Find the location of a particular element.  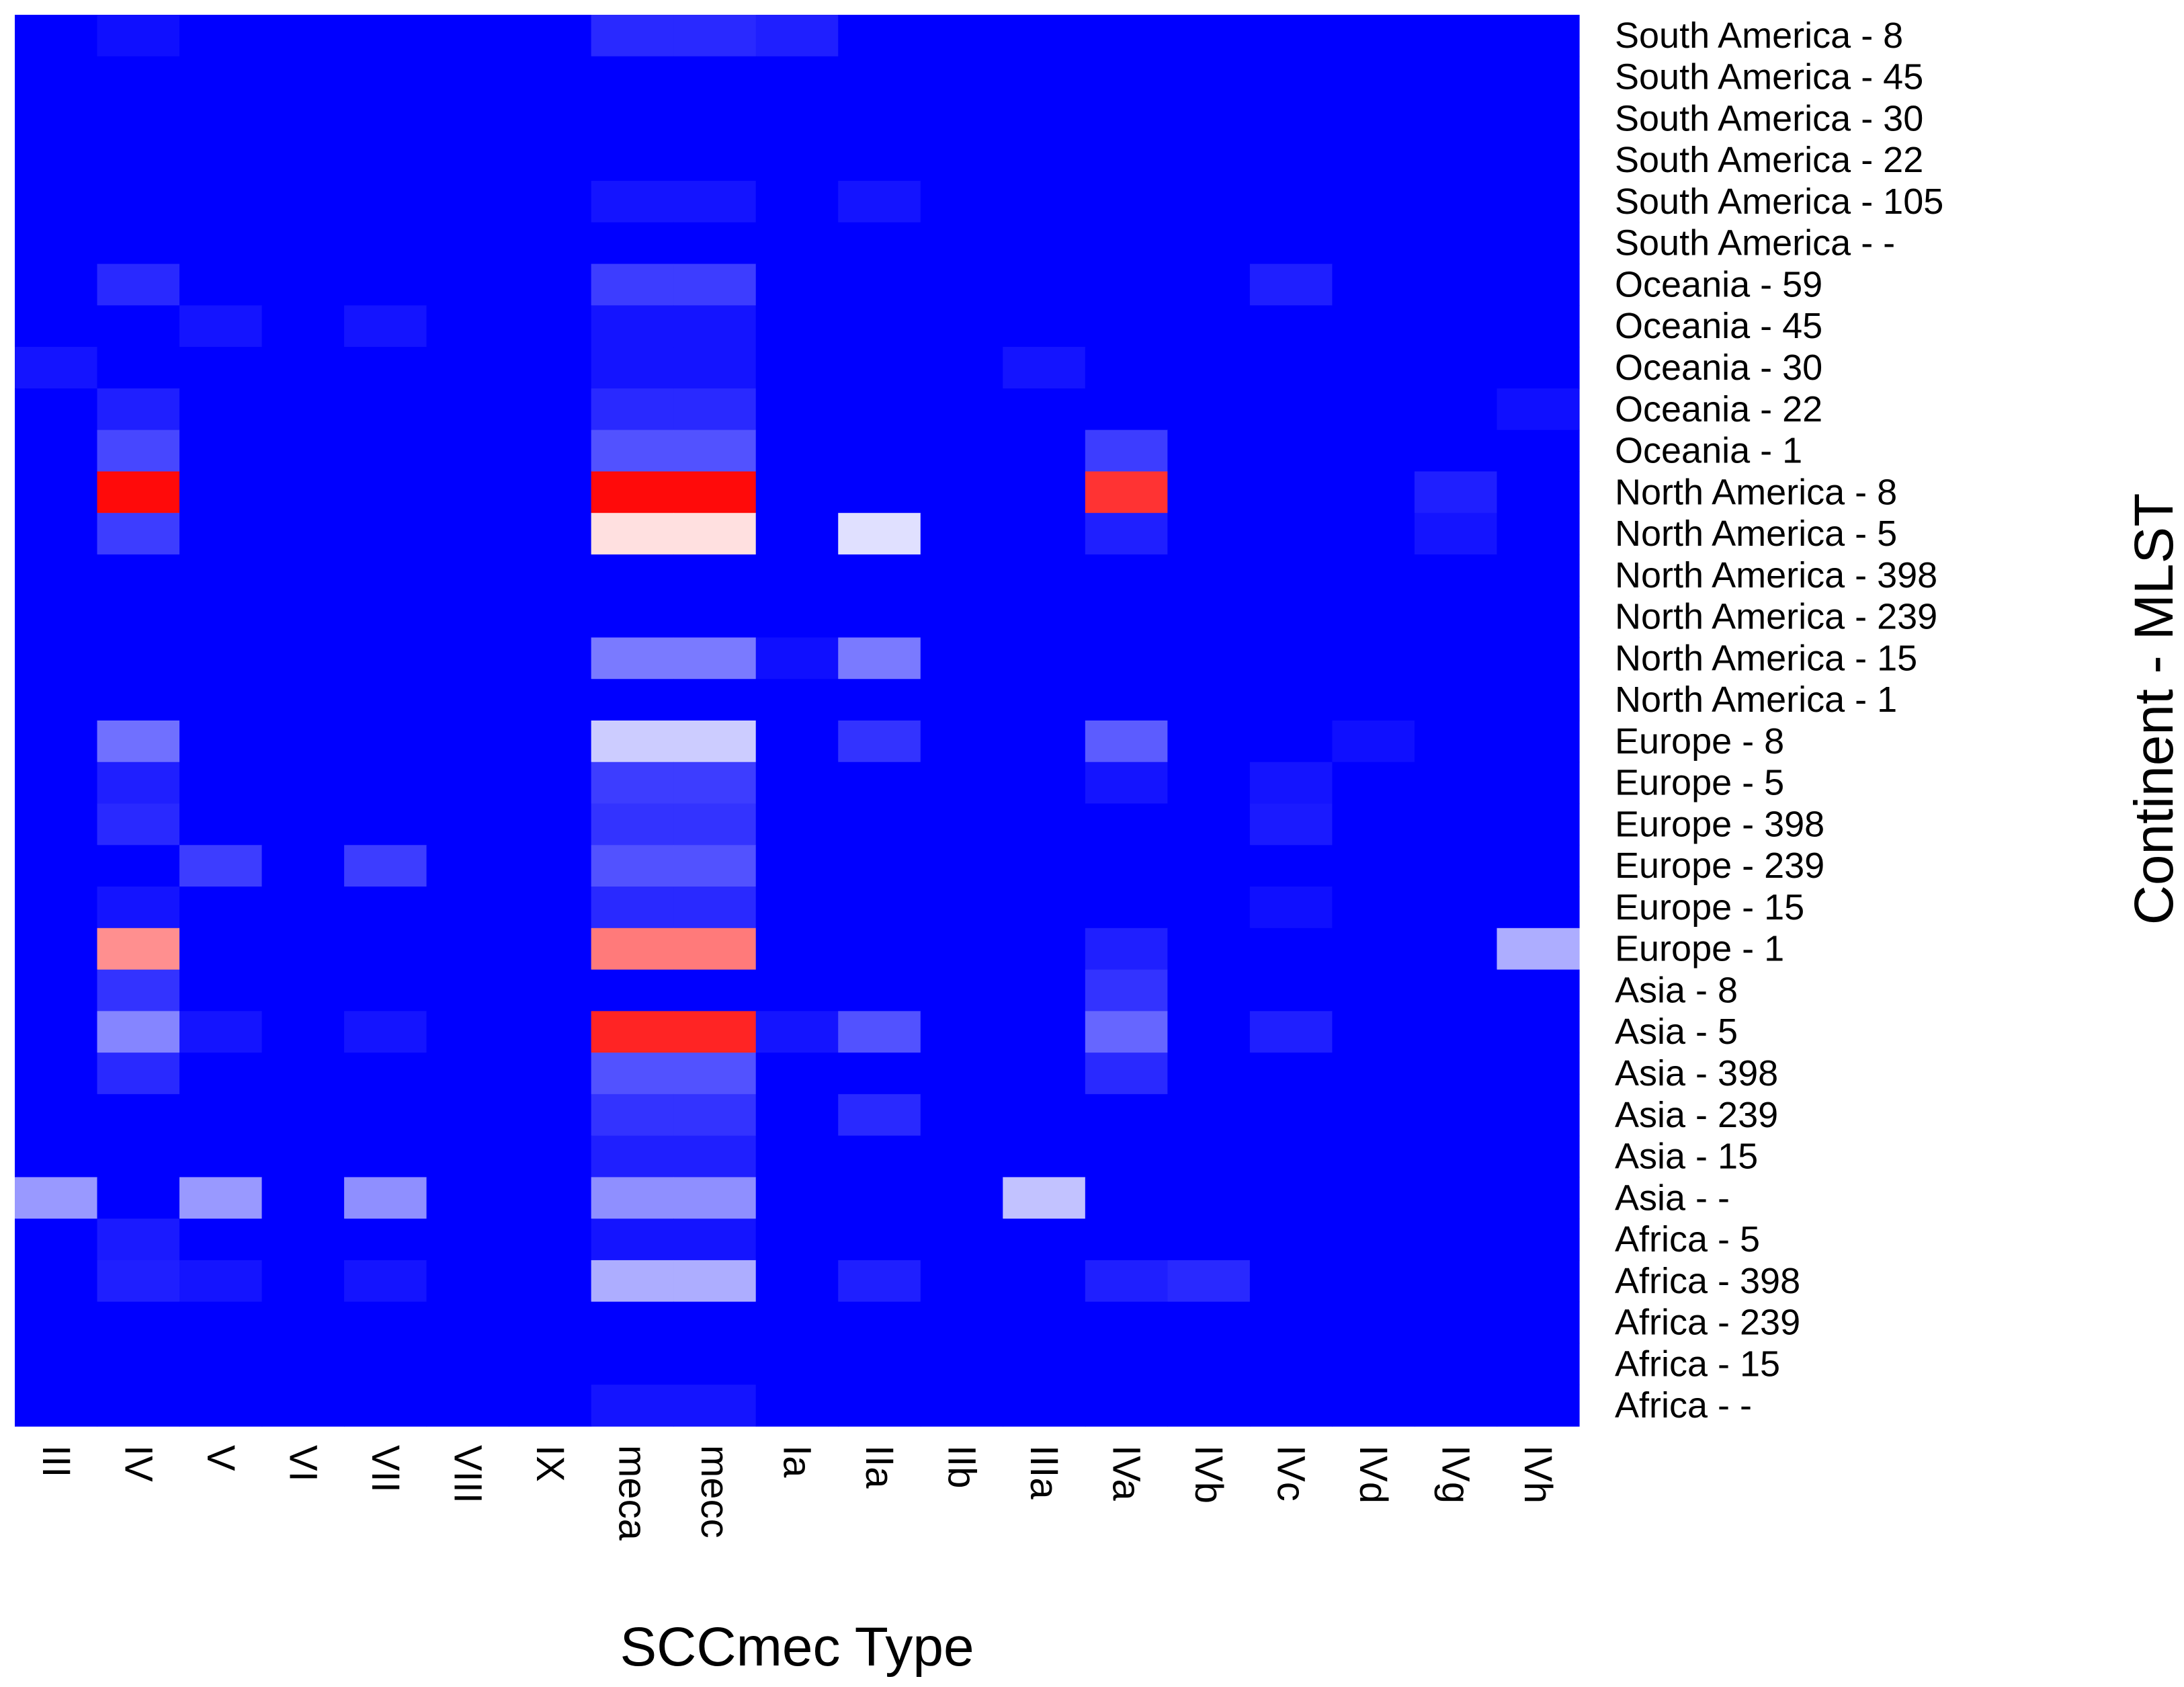

row-label: Europe - 8 is located at coordinates (1700, 741).